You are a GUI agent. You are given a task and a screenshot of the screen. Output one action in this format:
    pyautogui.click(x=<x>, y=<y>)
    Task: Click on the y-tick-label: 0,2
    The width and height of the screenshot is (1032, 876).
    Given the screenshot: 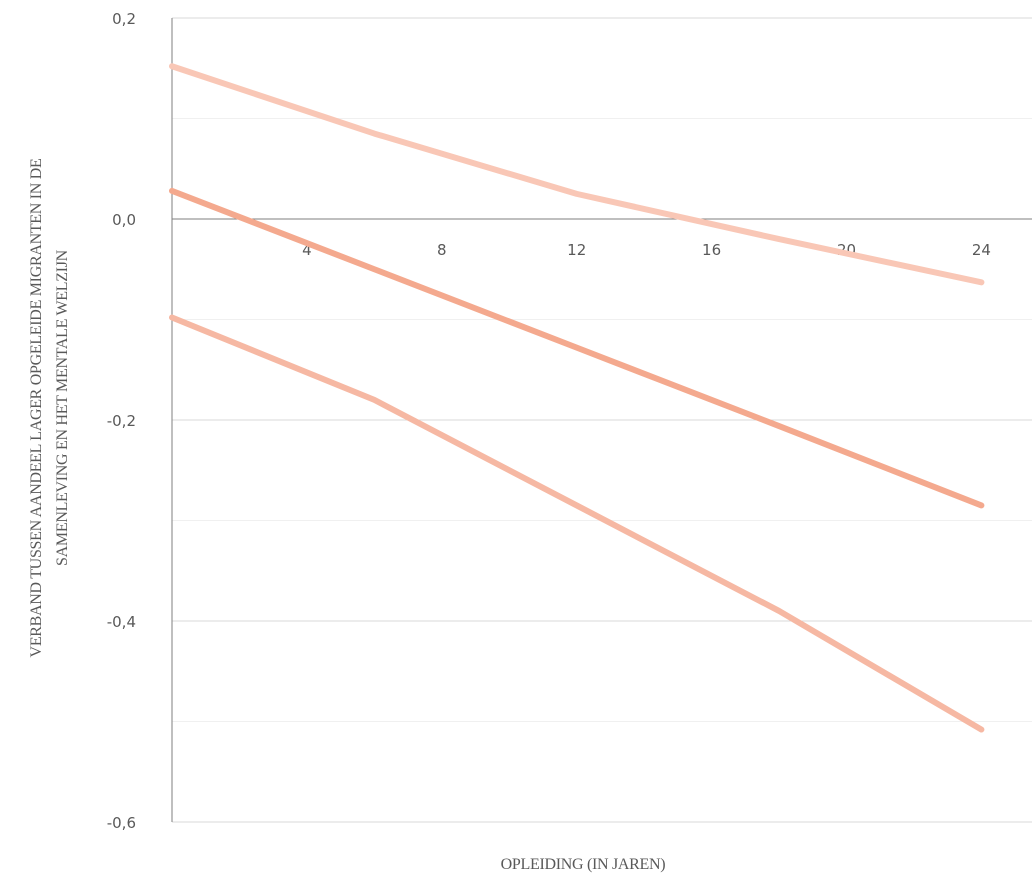 What is the action you would take?
    pyautogui.click(x=124, y=19)
    